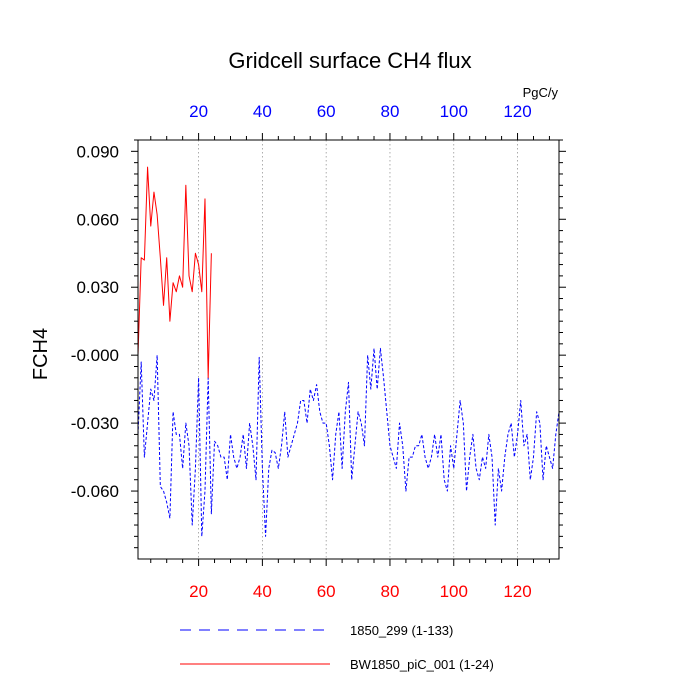 The image size is (700, 700). Describe the element at coordinates (337, 647) in the screenshot. I see `legend: 1850_299 (1-133) BW1850_piC_001 (1-24)` at that location.